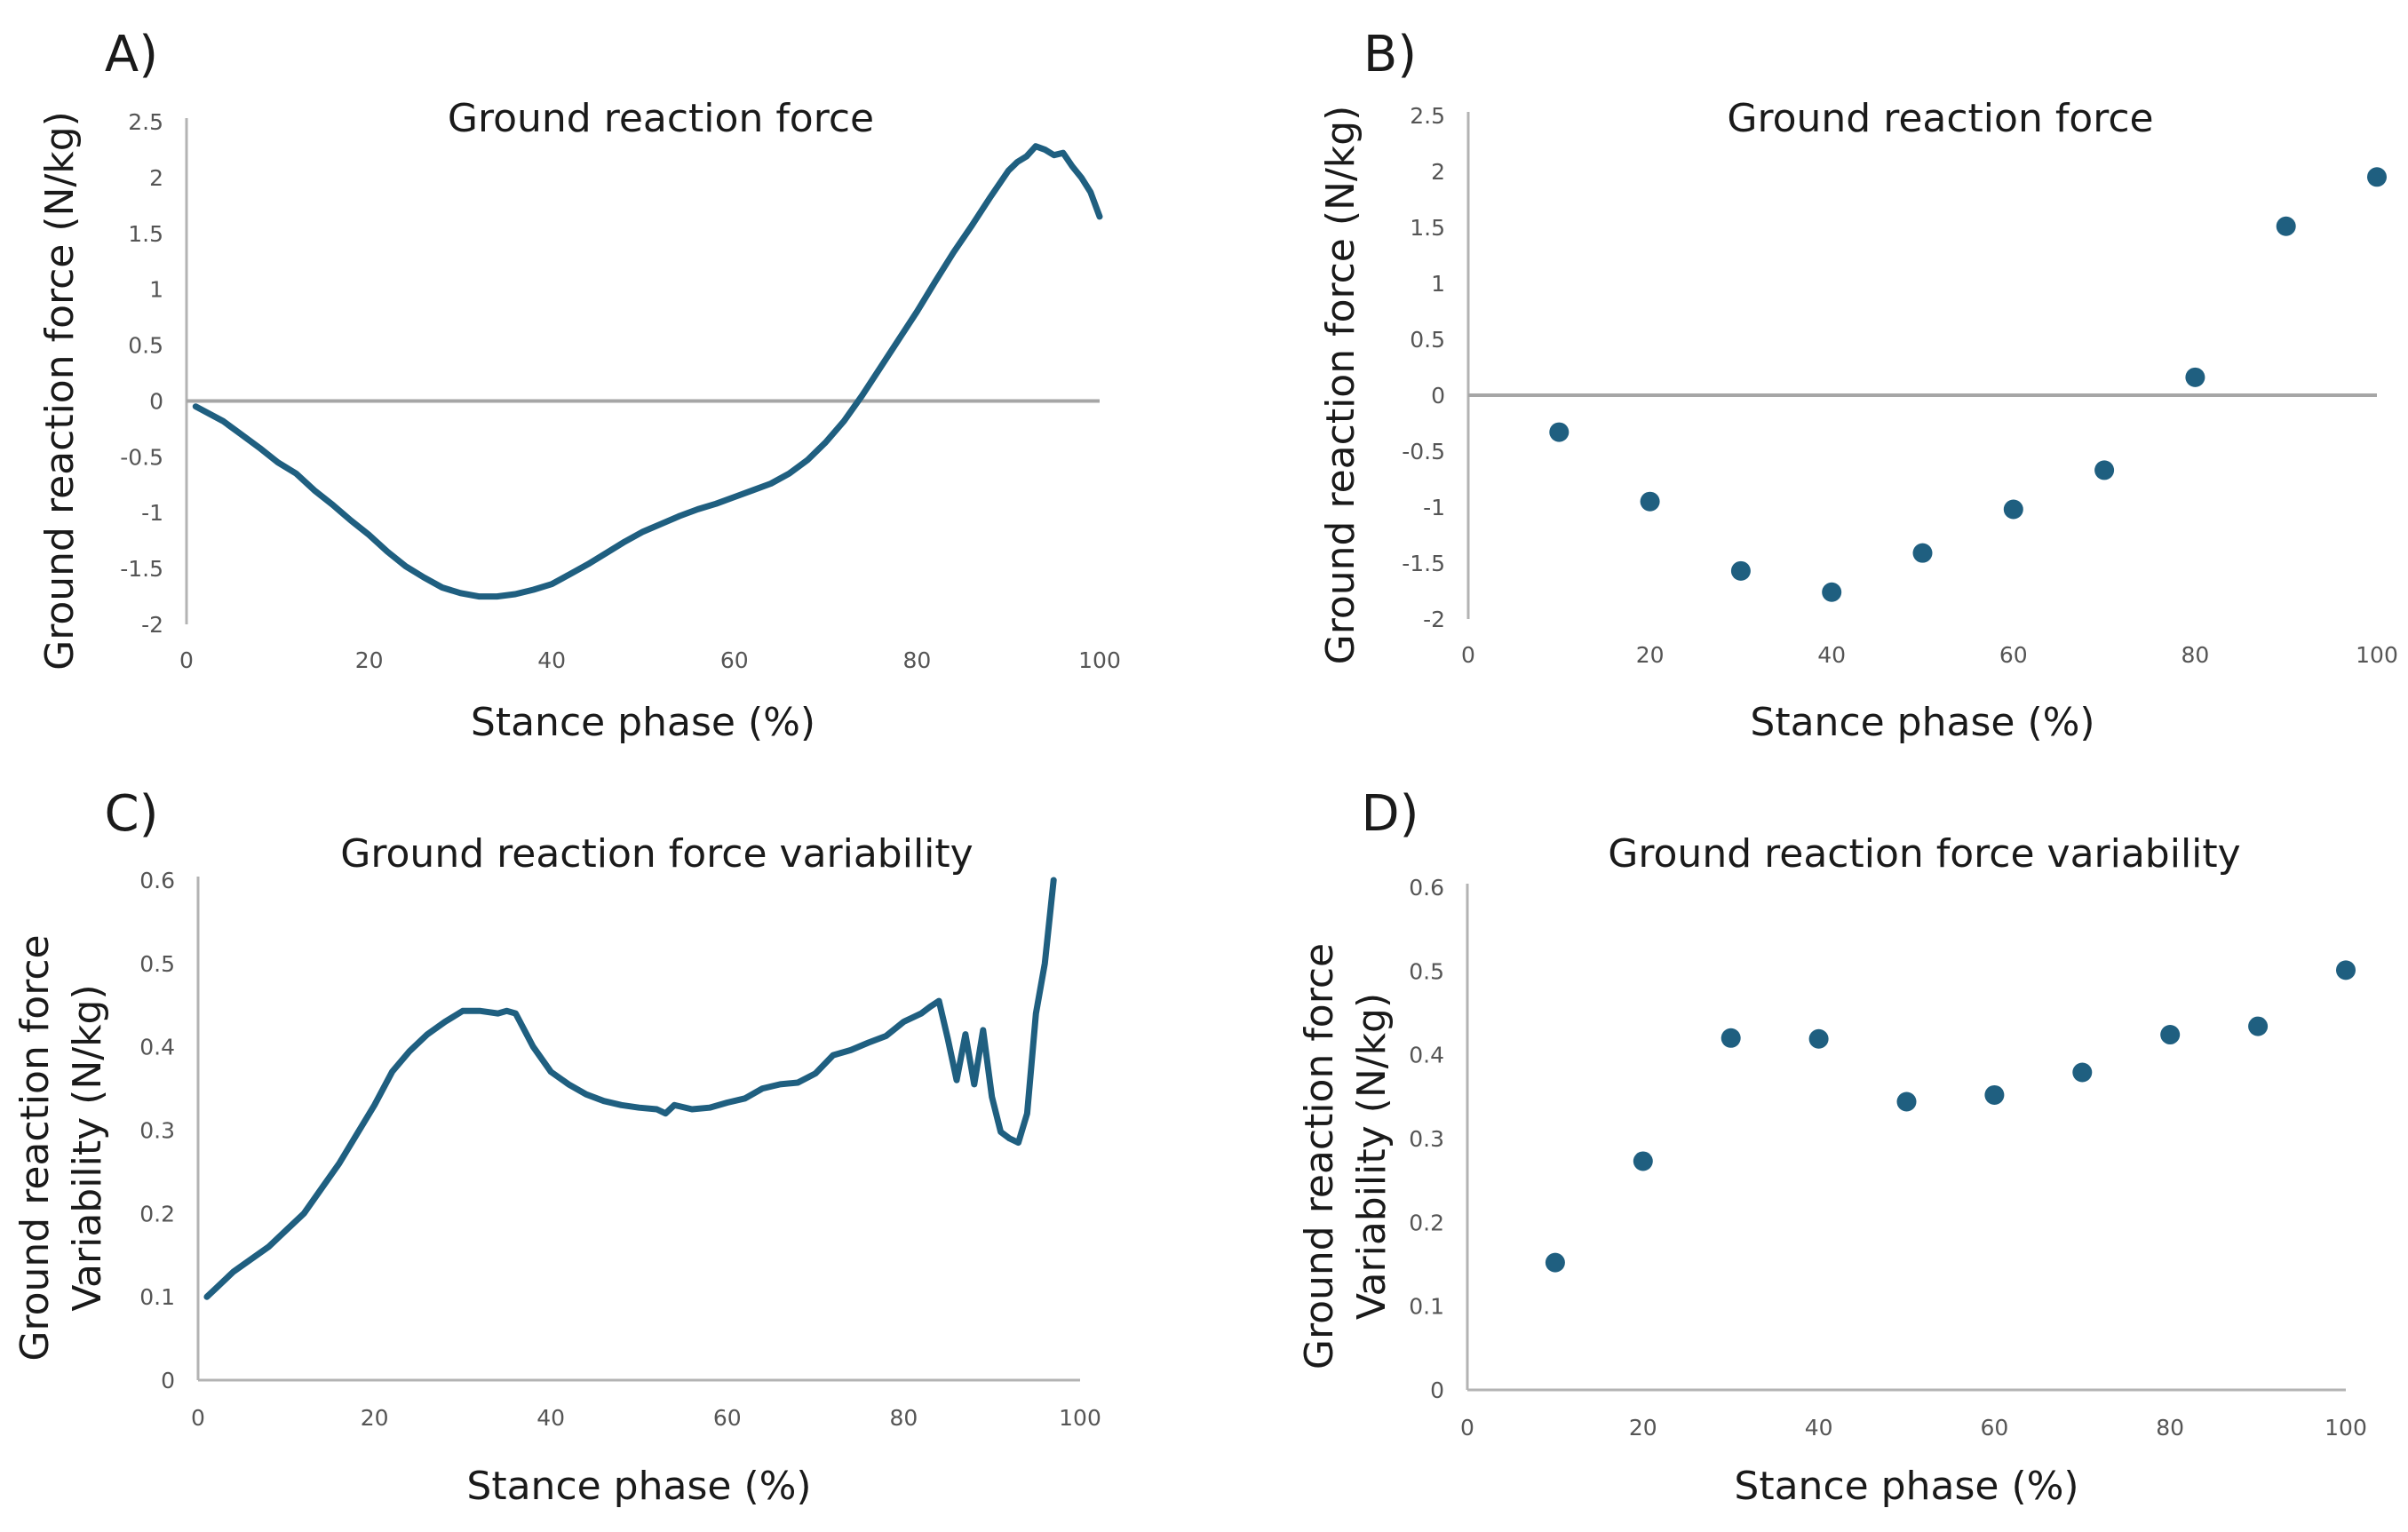 The width and height of the screenshot is (2408, 1532). What do you see at coordinates (131, 54) in the screenshot?
I see `panel-label: A)` at bounding box center [131, 54].